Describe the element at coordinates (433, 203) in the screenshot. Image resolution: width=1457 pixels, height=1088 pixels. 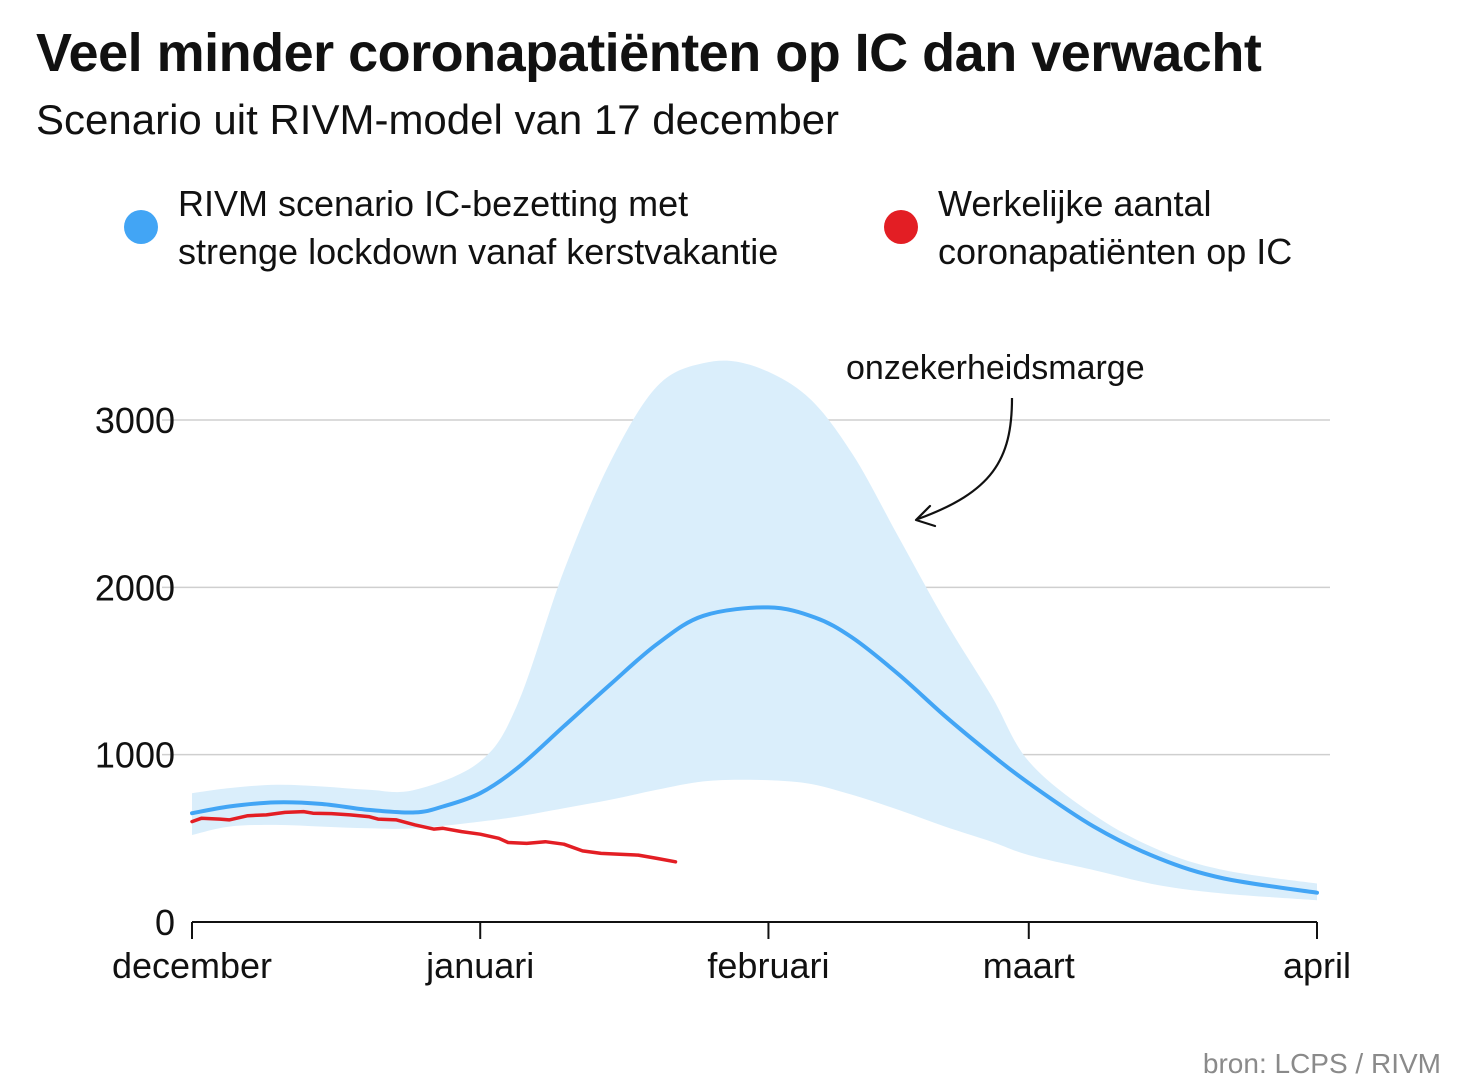
I see `legend-label-line: RIVM scenario IC-bezetting met` at that location.